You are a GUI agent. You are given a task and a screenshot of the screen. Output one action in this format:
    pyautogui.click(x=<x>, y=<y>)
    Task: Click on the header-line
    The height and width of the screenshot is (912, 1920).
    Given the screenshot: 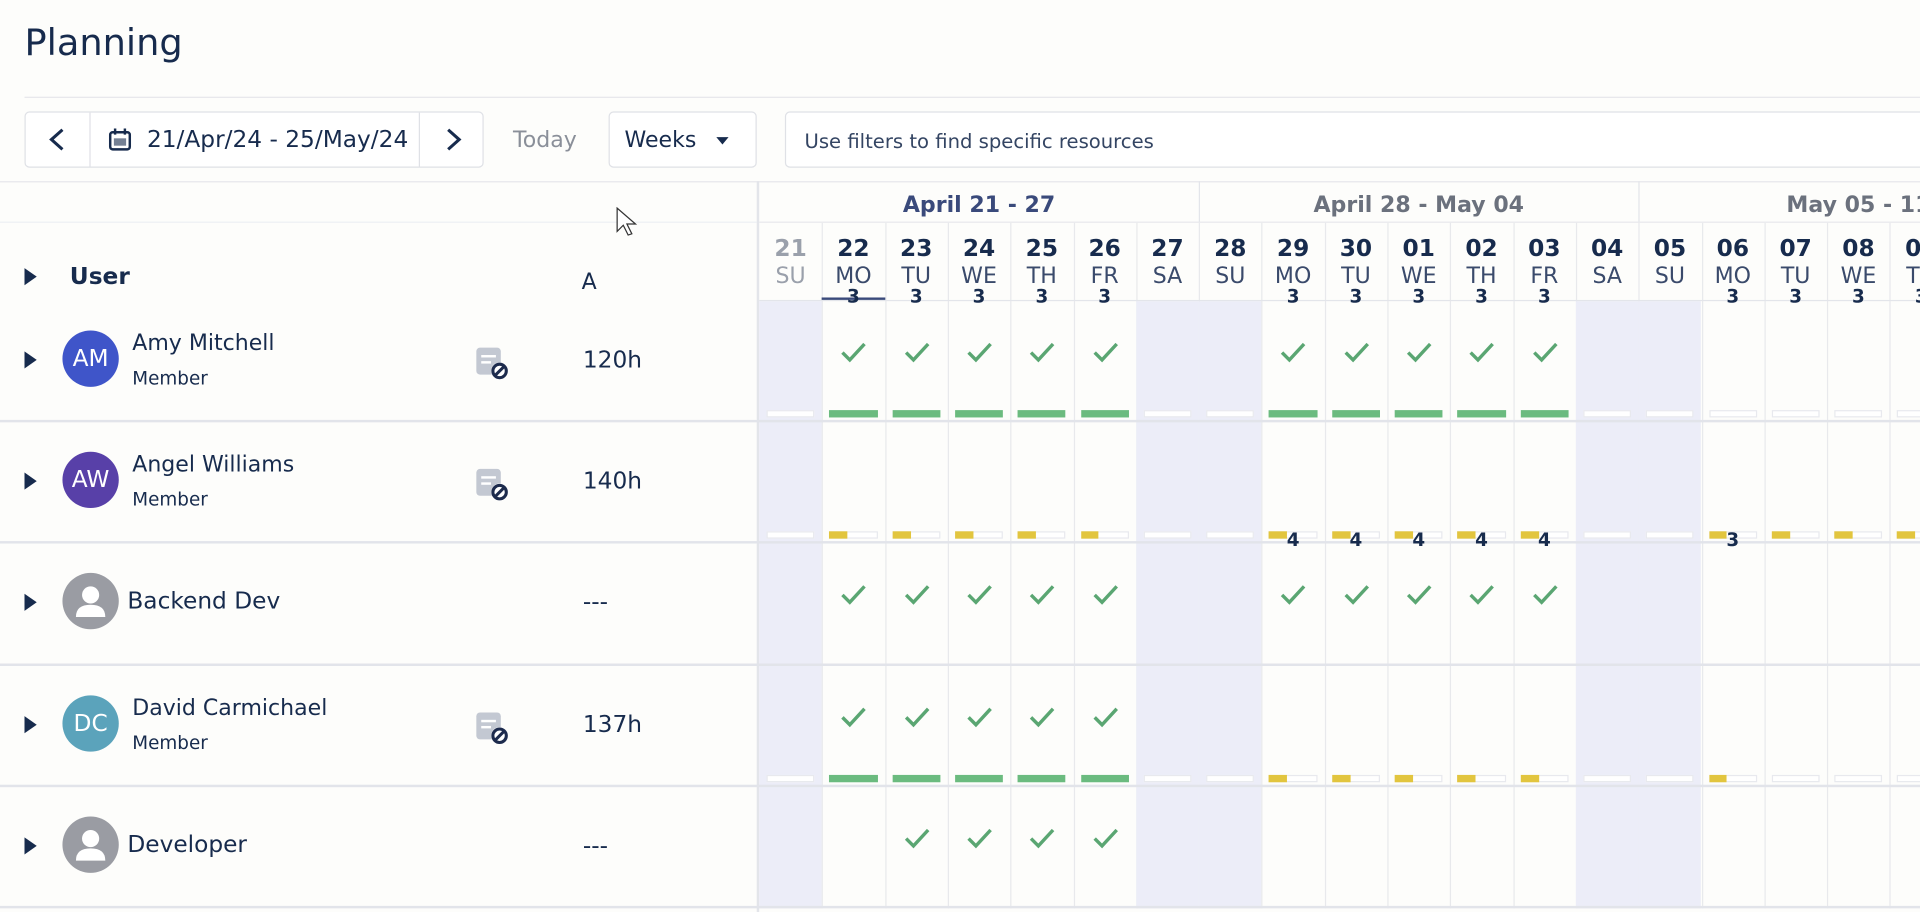 What is the action you would take?
    pyautogui.click(x=1339, y=300)
    